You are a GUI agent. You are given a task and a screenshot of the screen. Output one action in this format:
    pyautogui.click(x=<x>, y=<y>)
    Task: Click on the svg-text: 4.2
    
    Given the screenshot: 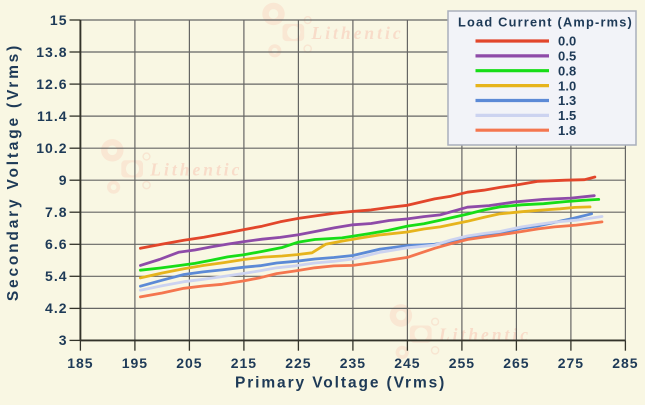 What is the action you would take?
    pyautogui.click(x=56, y=308)
    